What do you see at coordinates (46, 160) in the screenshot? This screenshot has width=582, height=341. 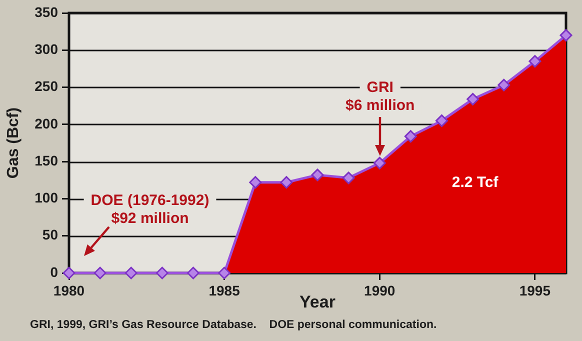 I see `y-tick-label: 150` at bounding box center [46, 160].